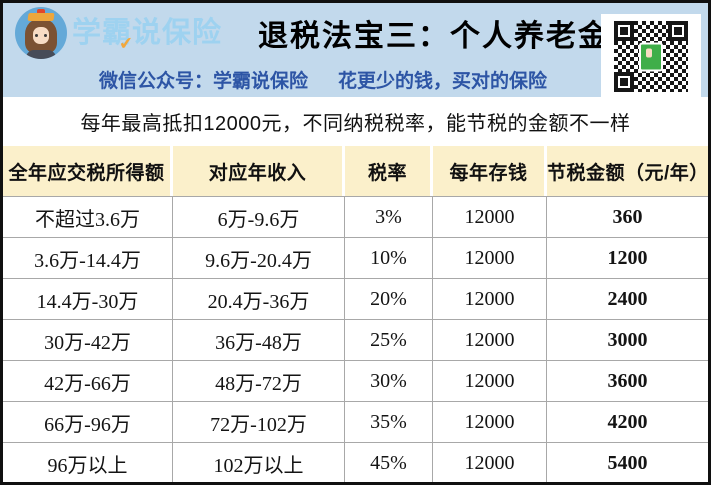 The width and height of the screenshot is (711, 485). I want to click on qr-code-box, so click(651, 56).